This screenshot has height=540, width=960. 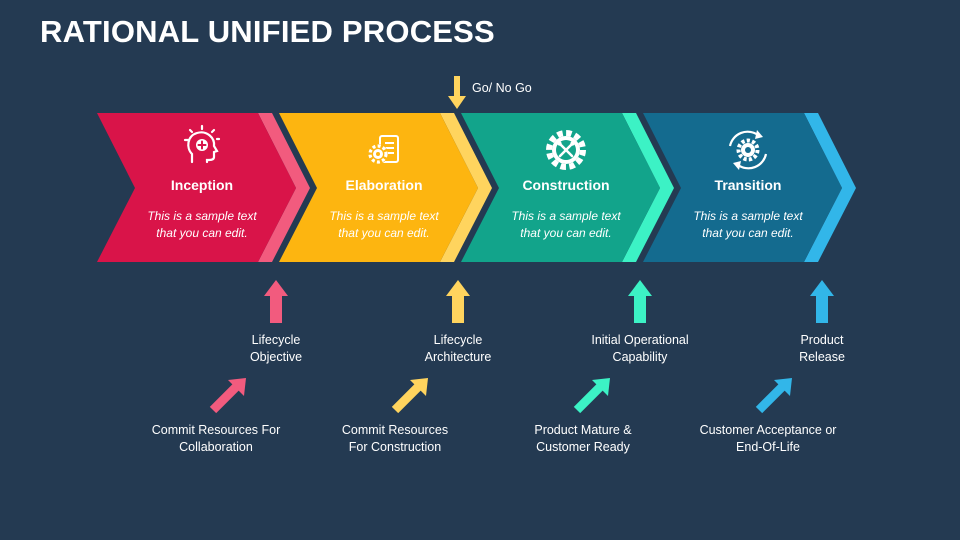 I want to click on milestone-label-line: Architecture, so click(x=458, y=357).